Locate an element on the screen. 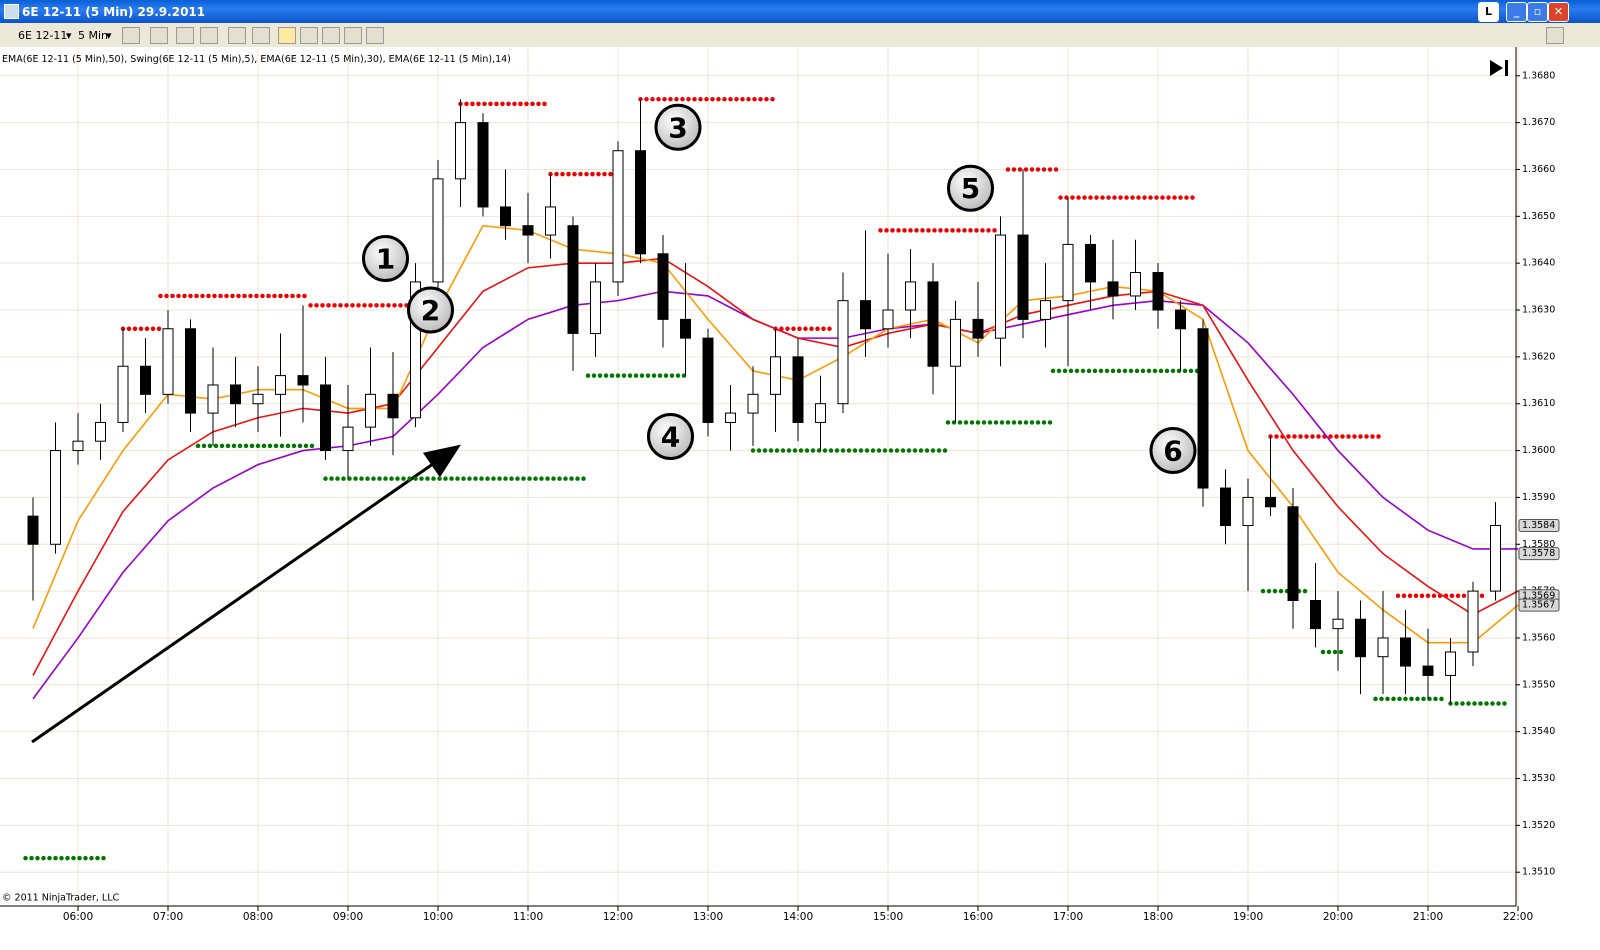 Image resolution: width=1600 pixels, height=950 pixels. y-tick-label: 1.3580 is located at coordinates (1538, 544).